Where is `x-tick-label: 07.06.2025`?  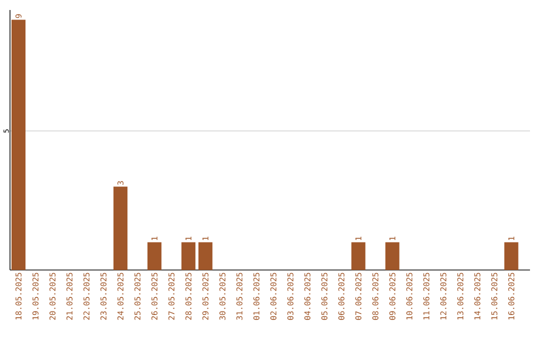
x-tick-label: 07.06.2025 is located at coordinates (358, 296).